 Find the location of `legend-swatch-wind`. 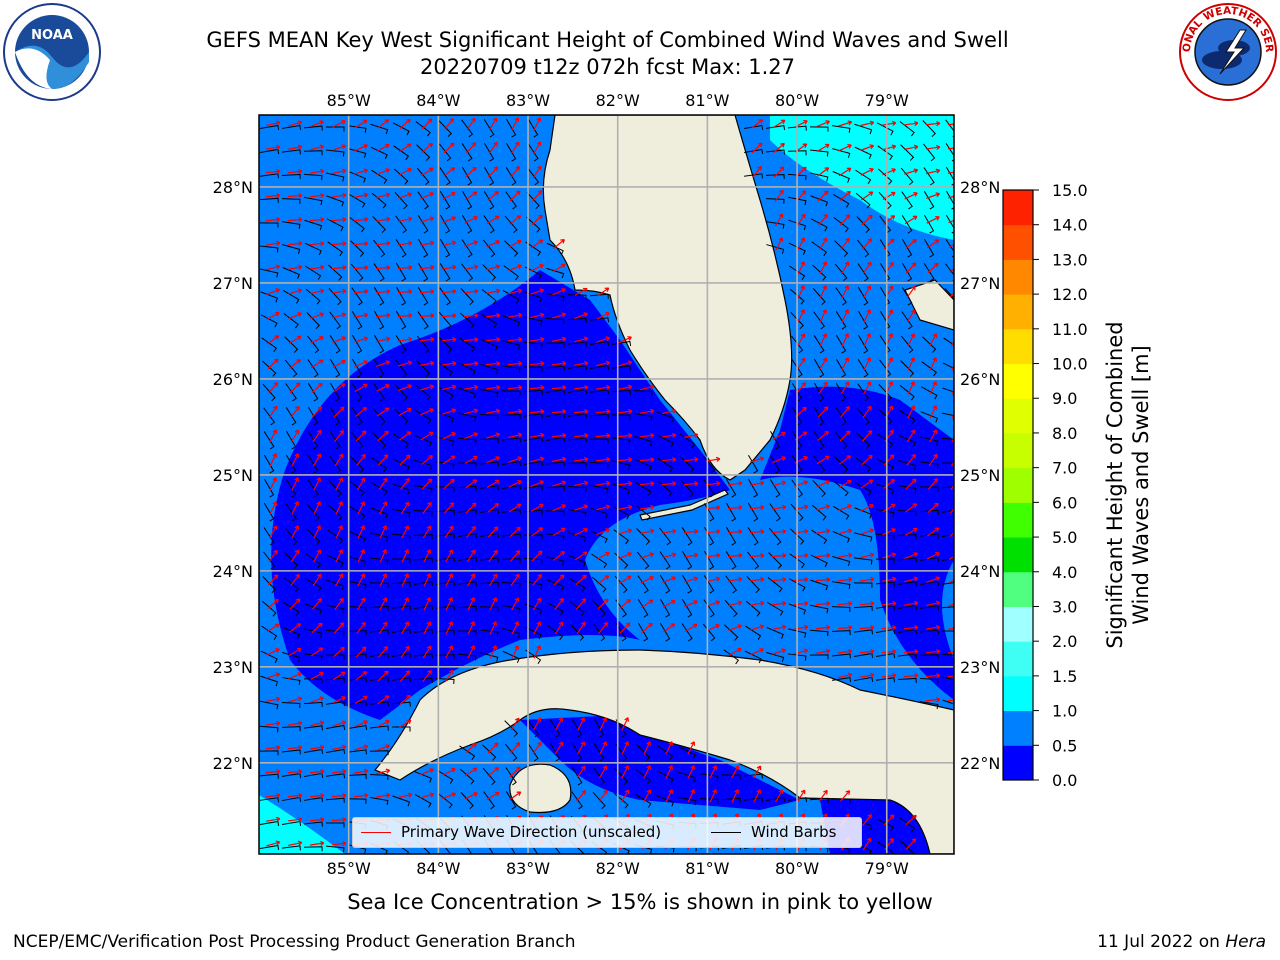

legend-swatch-wind is located at coordinates (726, 832).